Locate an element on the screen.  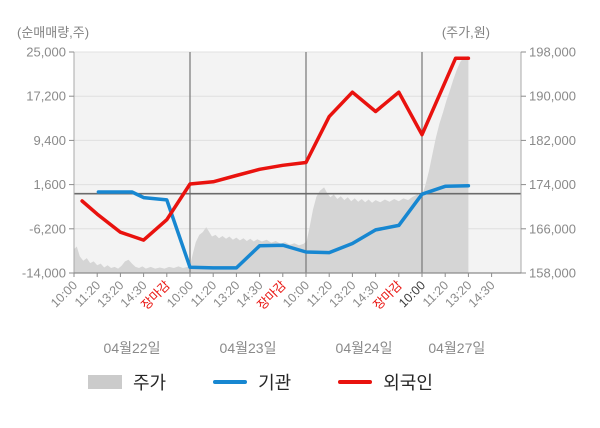
left-axis-tick-label: 25,000 is located at coordinates (46, 52).